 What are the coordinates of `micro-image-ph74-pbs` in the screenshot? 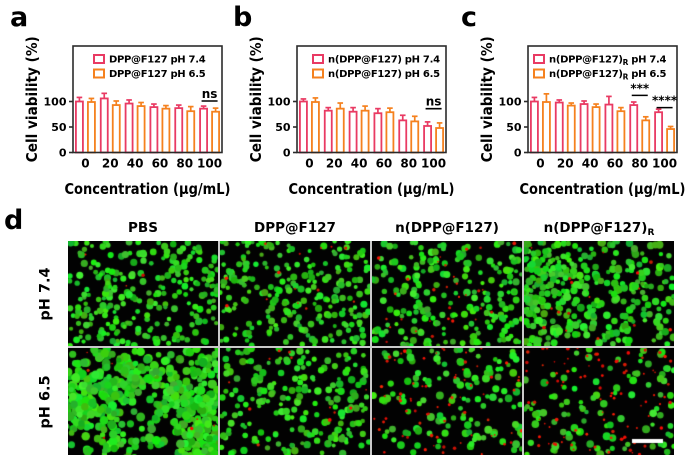 It's located at (143, 293).